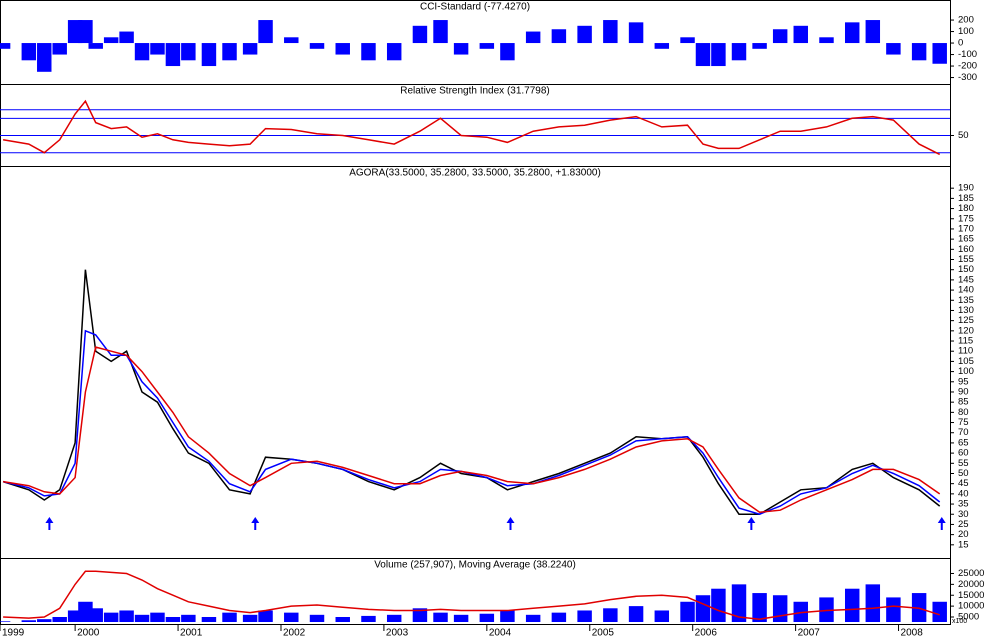 The height and width of the screenshot is (638, 994). I want to click on y-tick-label: 190, so click(966, 188).